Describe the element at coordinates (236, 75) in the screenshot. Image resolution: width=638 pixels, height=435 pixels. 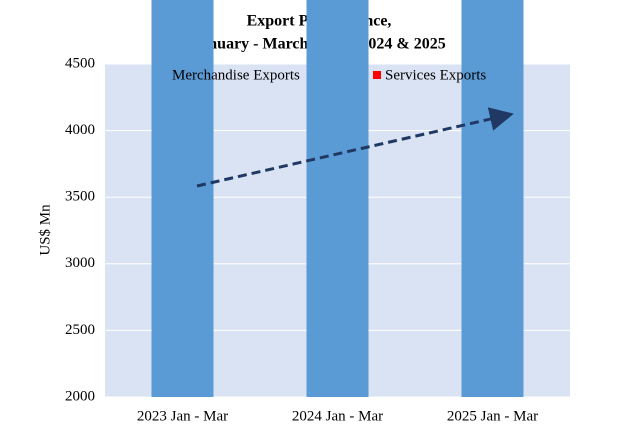
I see `legend-label: Merchandise Exports` at that location.